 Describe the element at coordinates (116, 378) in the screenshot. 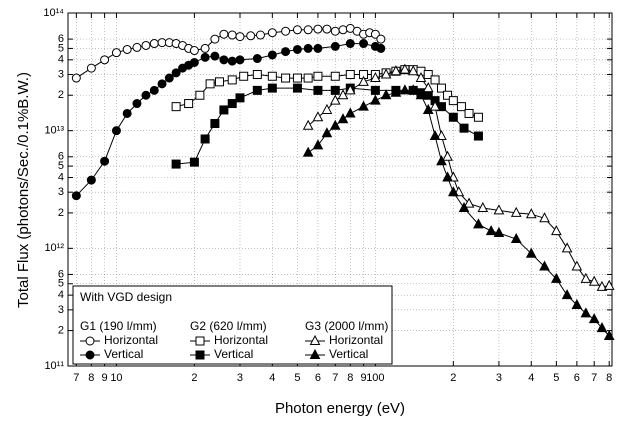

I see `x-tick-label: 10` at that location.